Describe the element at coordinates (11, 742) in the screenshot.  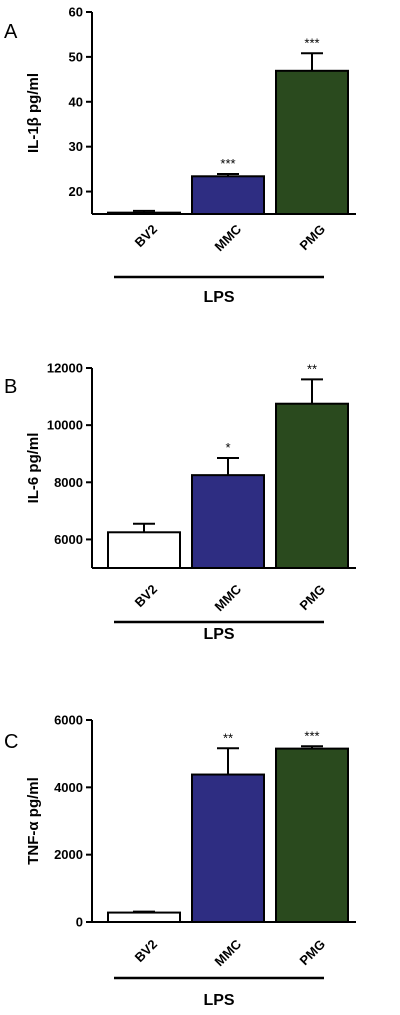
I see `panel-letter: C` at that location.